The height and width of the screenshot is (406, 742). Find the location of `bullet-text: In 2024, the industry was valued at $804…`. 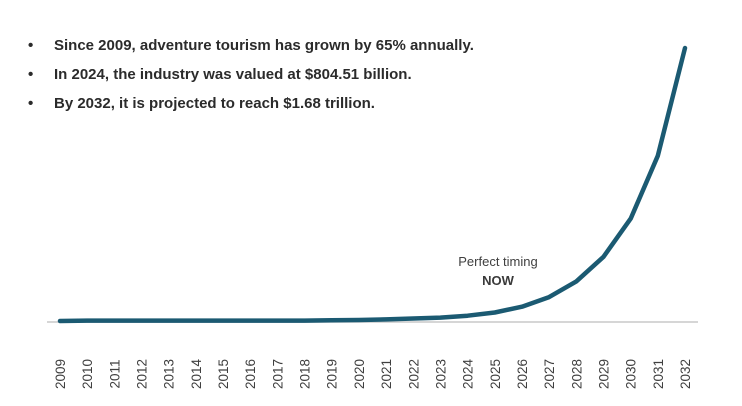

bullet-text: In 2024, the industry was valued at $804… is located at coordinates (233, 74).